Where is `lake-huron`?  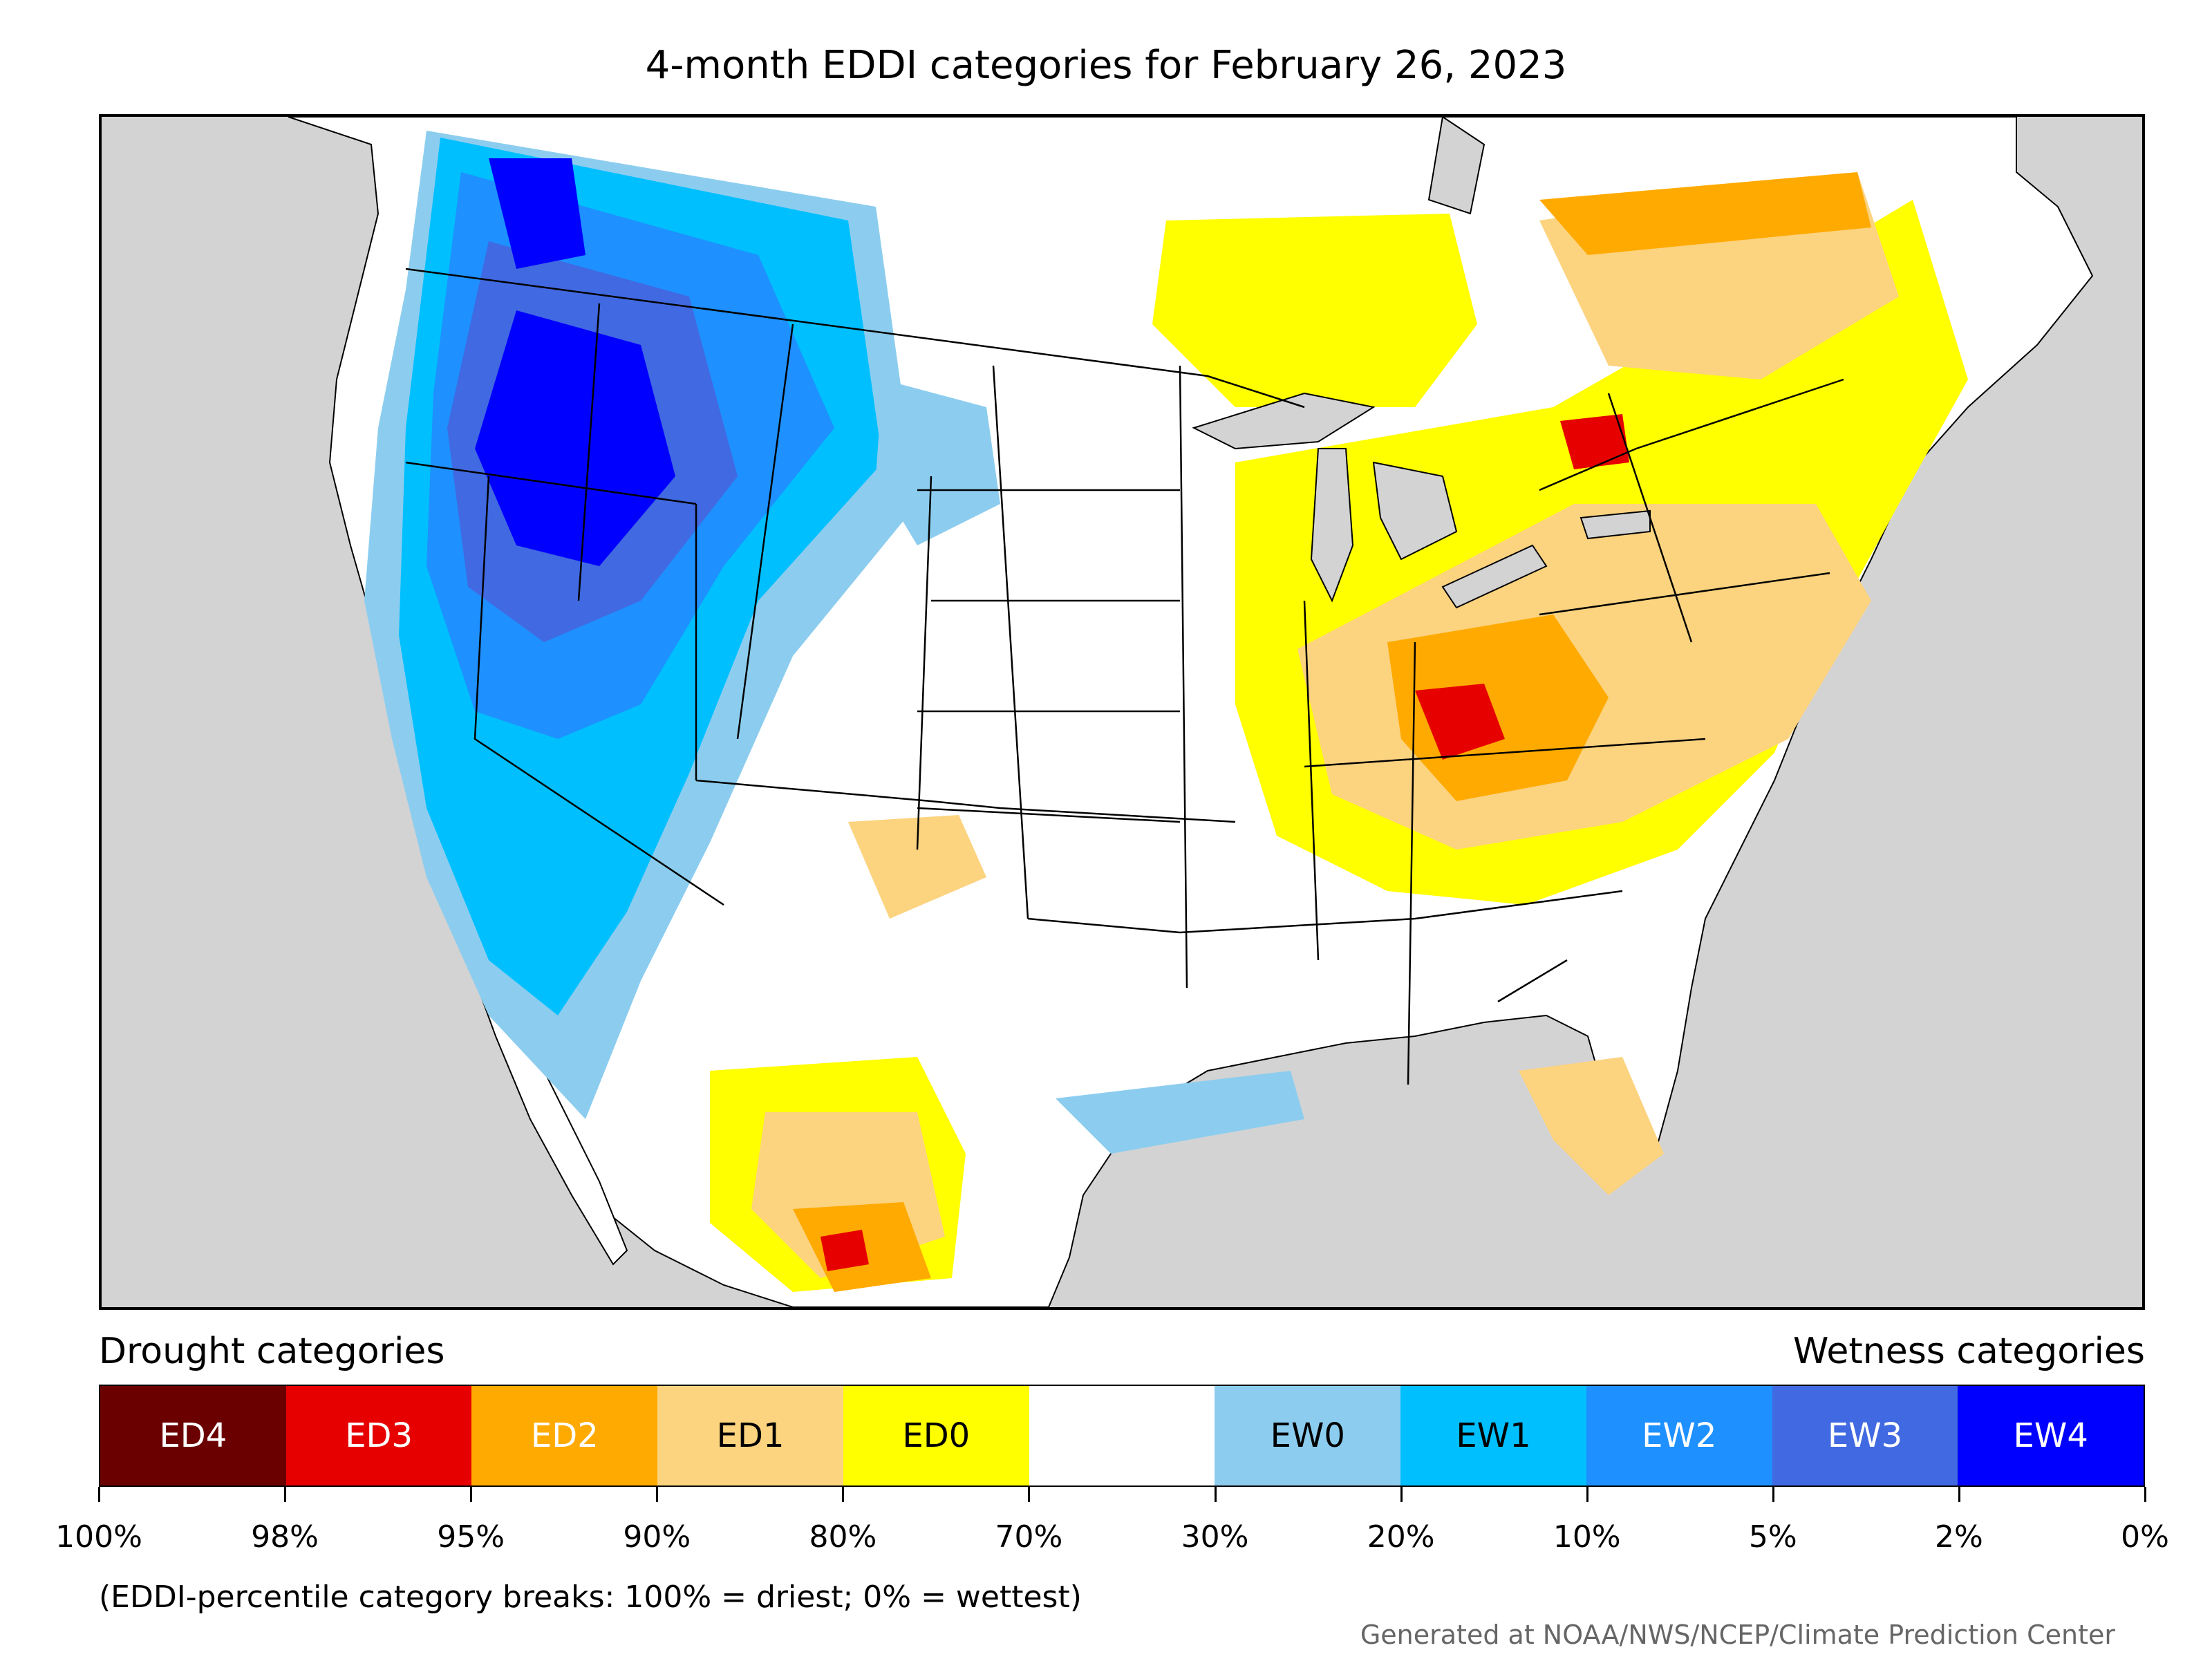 lake-huron is located at coordinates (1415, 511).